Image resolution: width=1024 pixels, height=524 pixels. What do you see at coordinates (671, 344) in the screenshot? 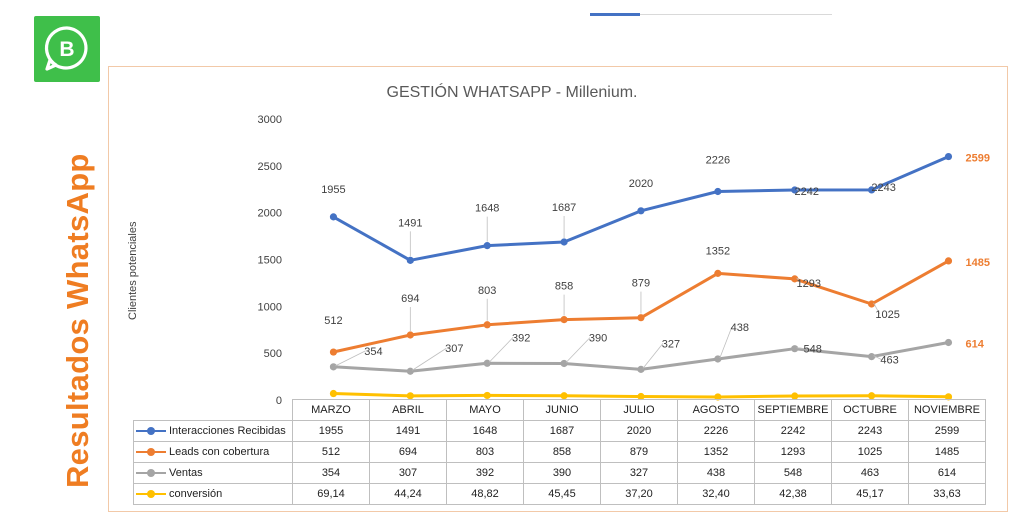
I see `data-label: 327` at bounding box center [671, 344].